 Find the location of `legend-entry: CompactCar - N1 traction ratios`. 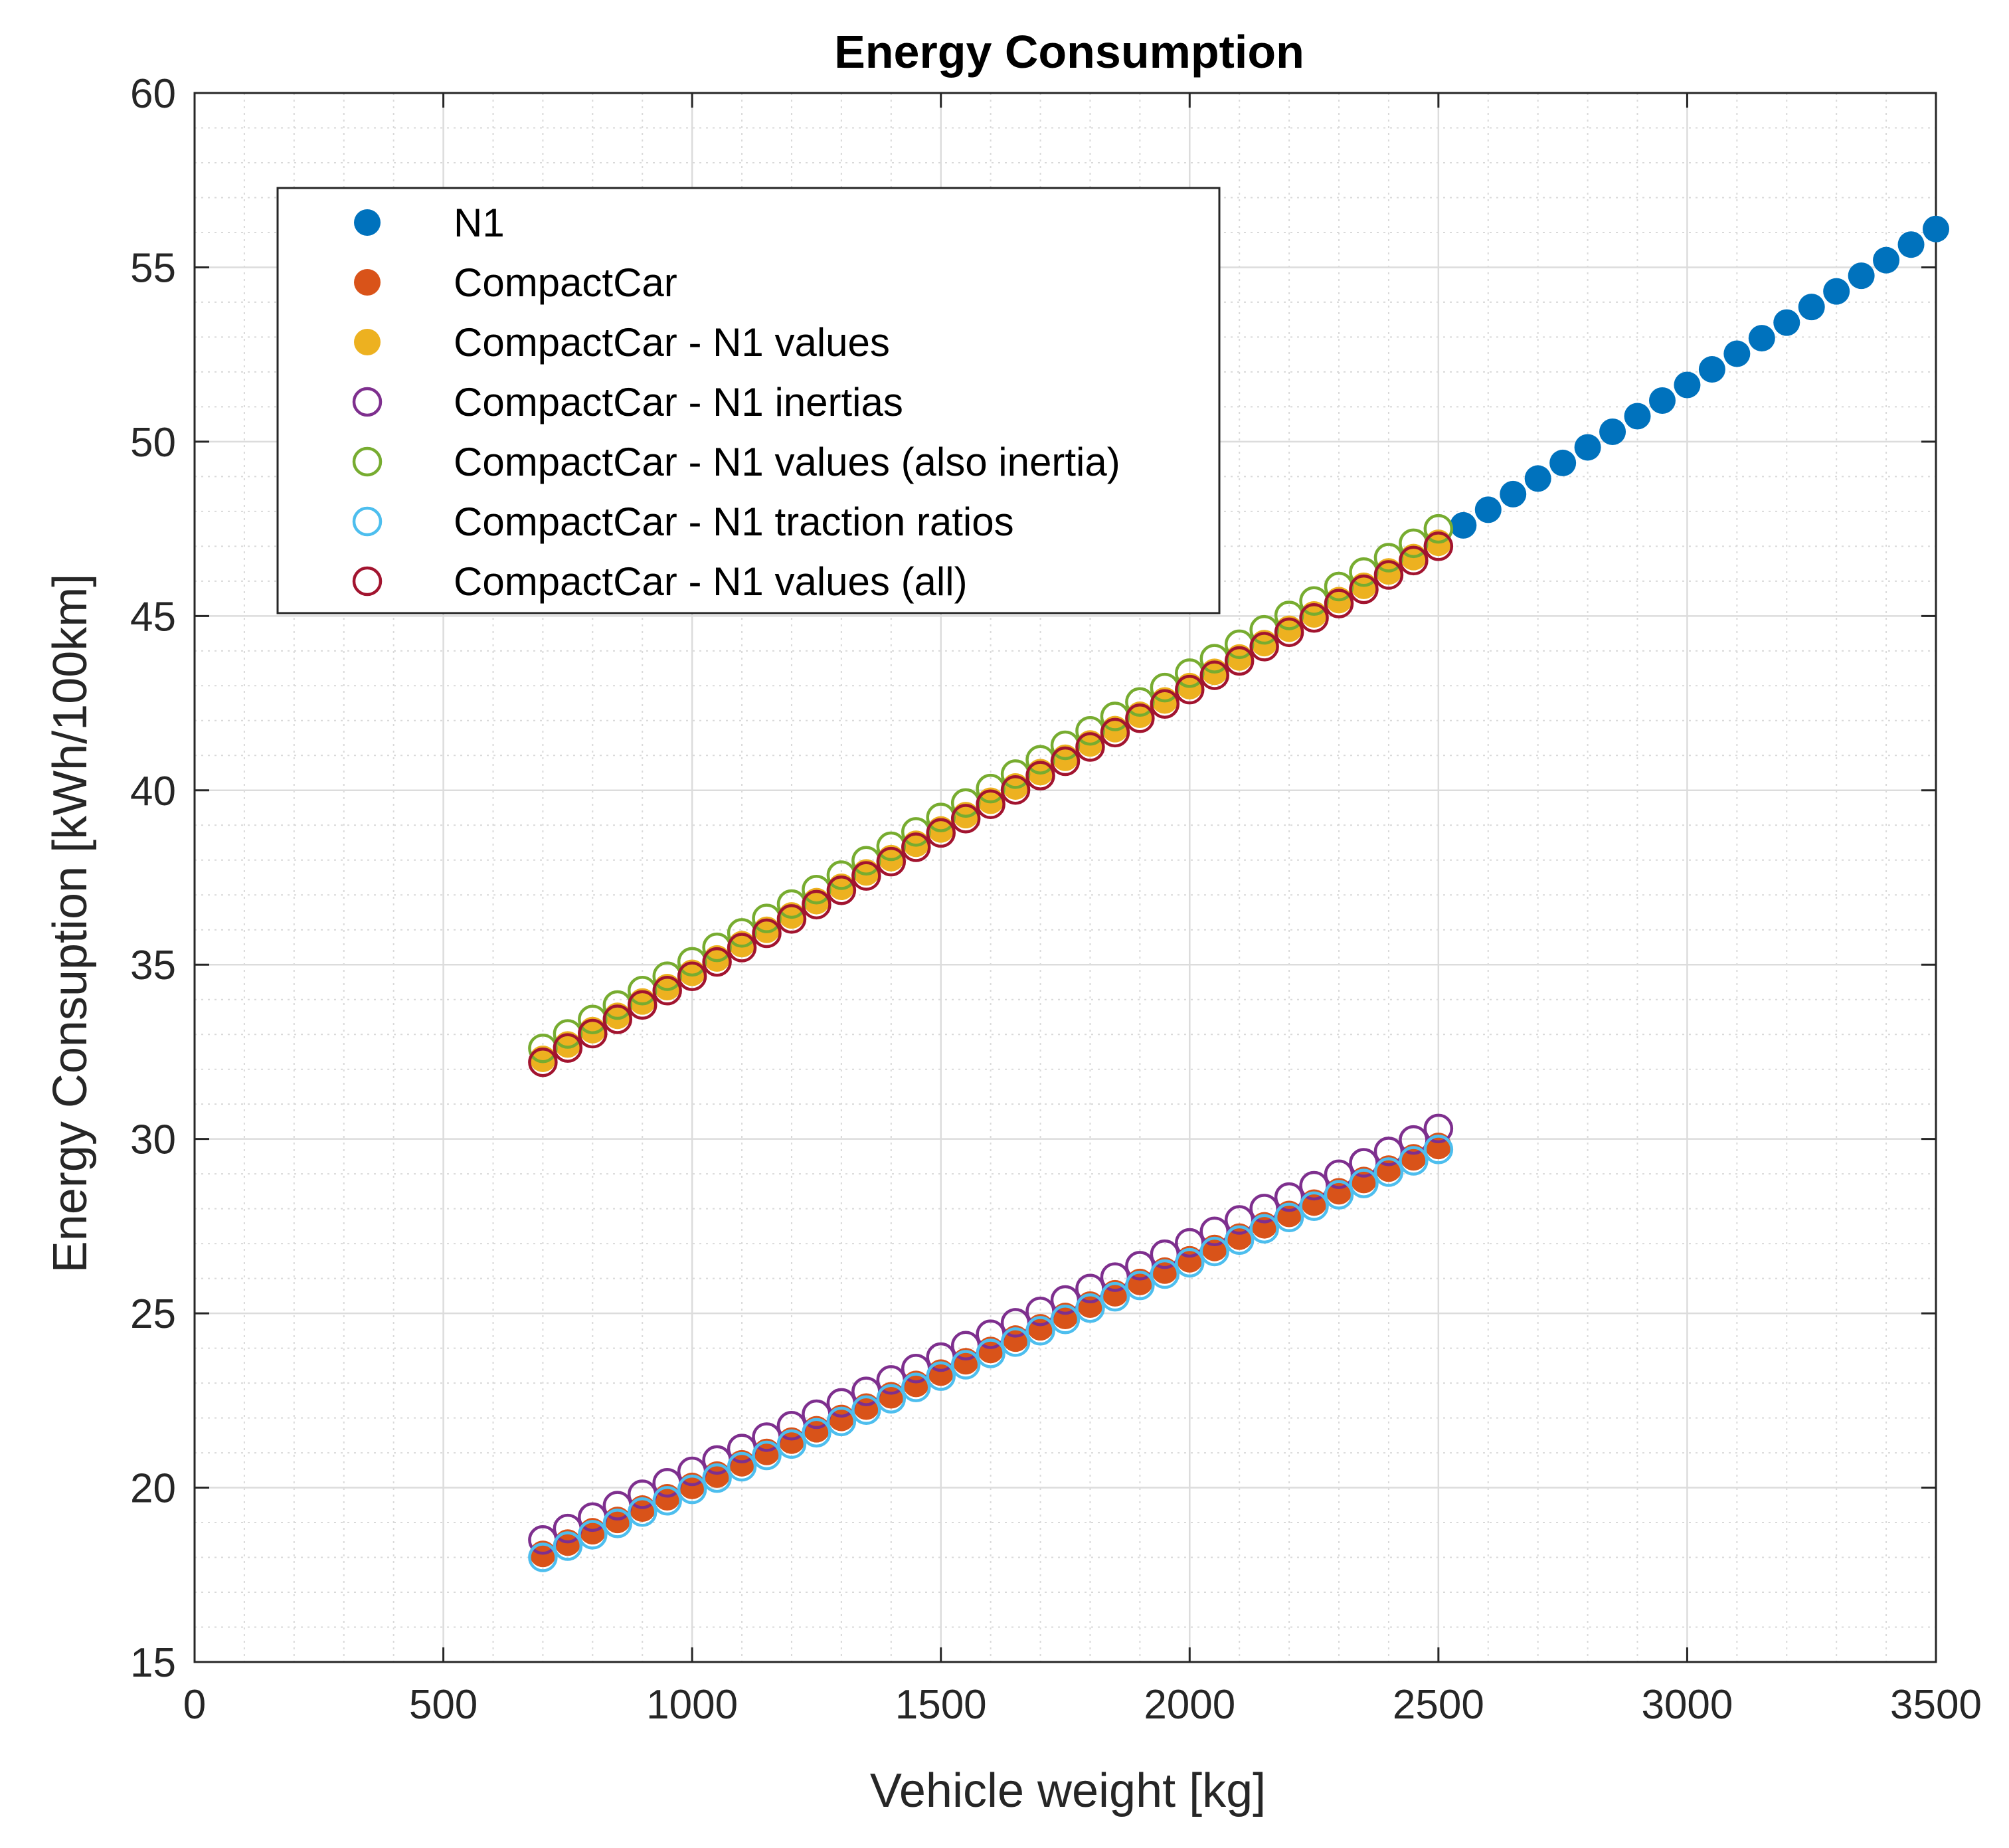

legend-entry: CompactCar - N1 traction ratios is located at coordinates (683, 522).